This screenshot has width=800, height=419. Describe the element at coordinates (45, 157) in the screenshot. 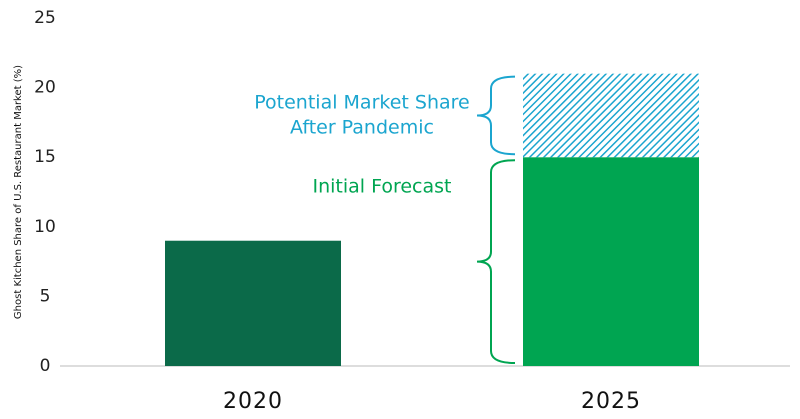

I see `y-tick-label: 15` at that location.